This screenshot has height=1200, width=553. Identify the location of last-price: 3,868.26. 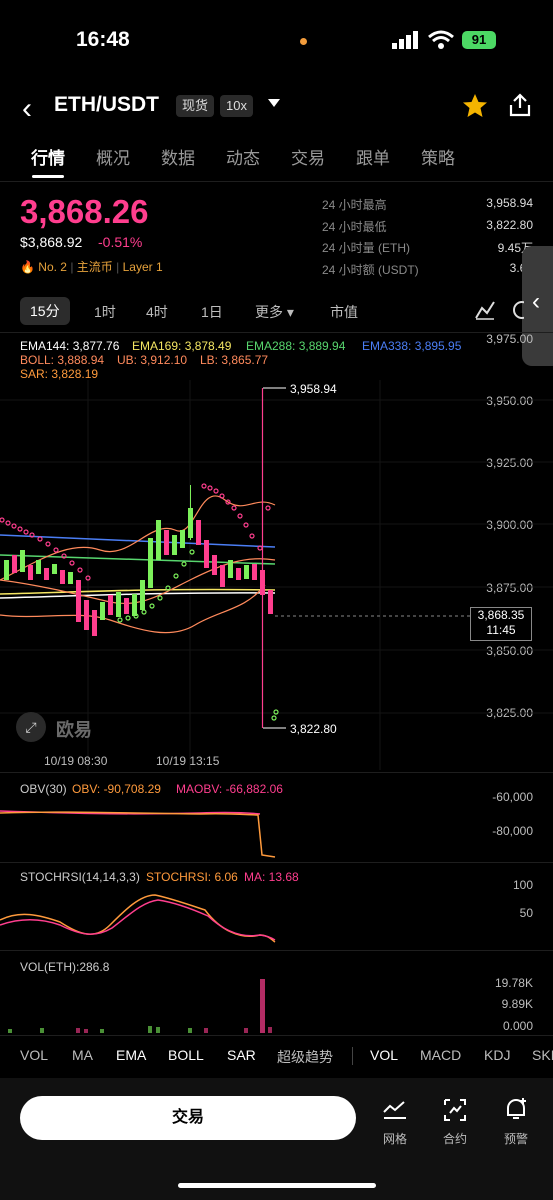
(84, 211).